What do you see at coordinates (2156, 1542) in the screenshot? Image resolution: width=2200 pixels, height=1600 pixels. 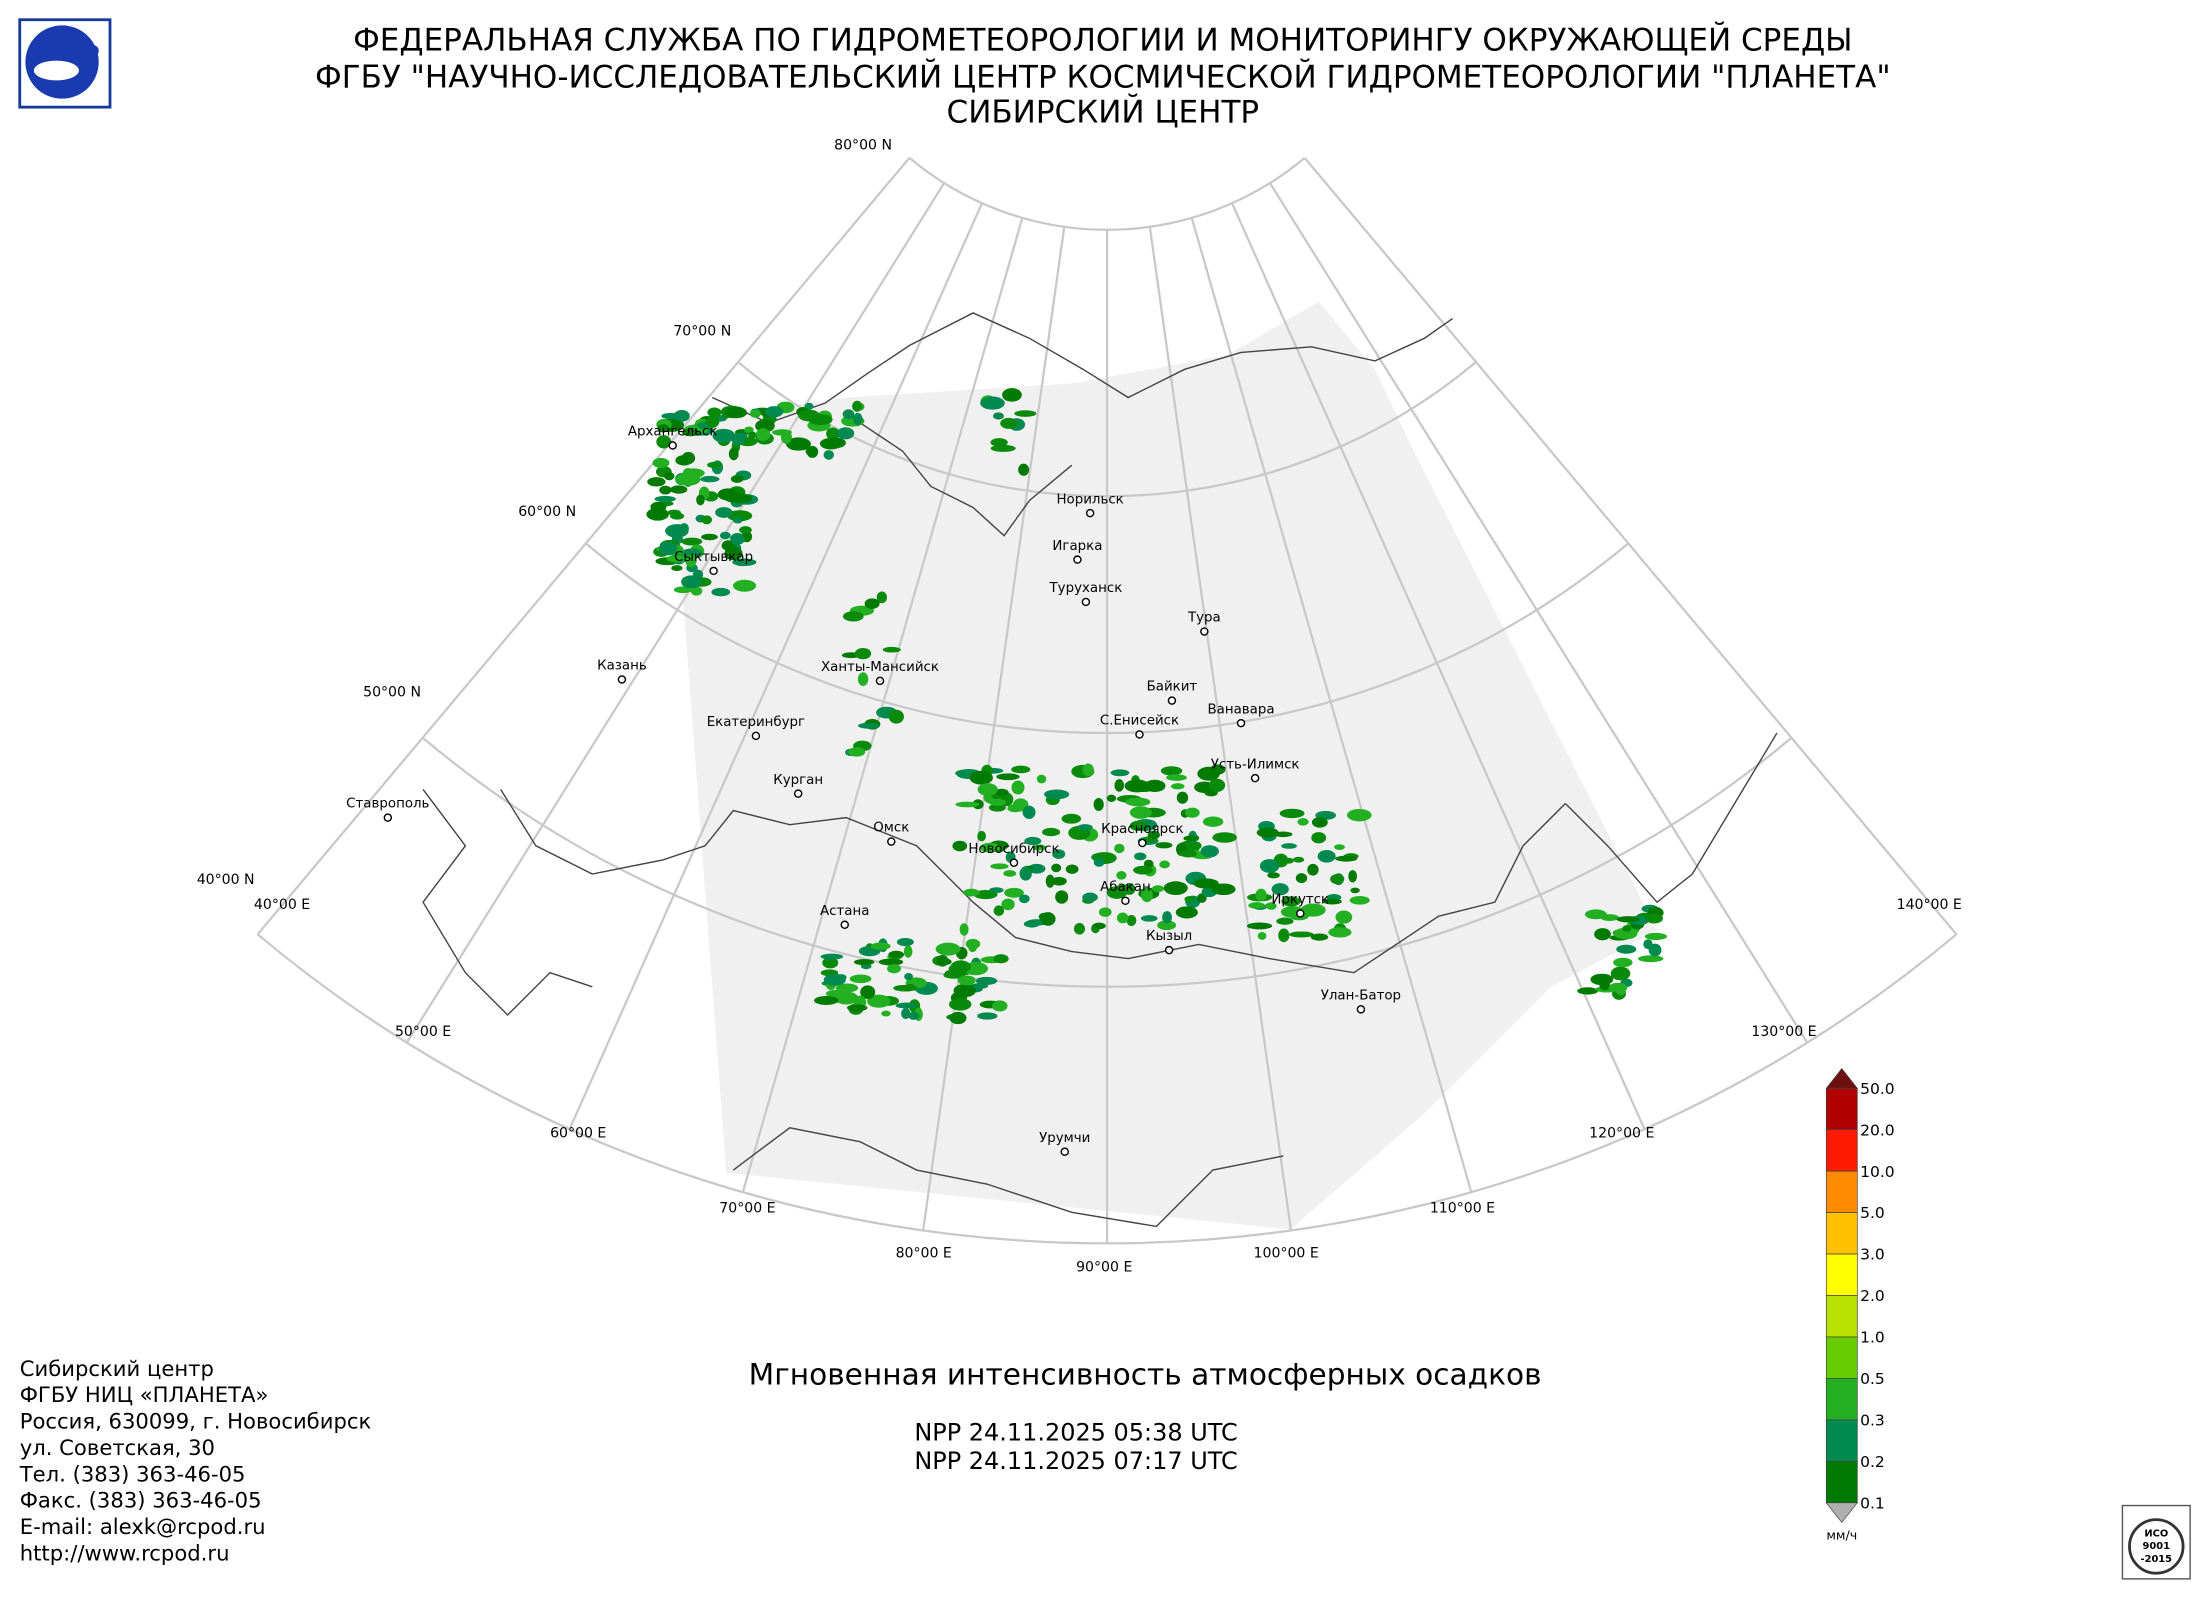 I see `iso-badge: ИСО 9001 -2015` at bounding box center [2156, 1542].